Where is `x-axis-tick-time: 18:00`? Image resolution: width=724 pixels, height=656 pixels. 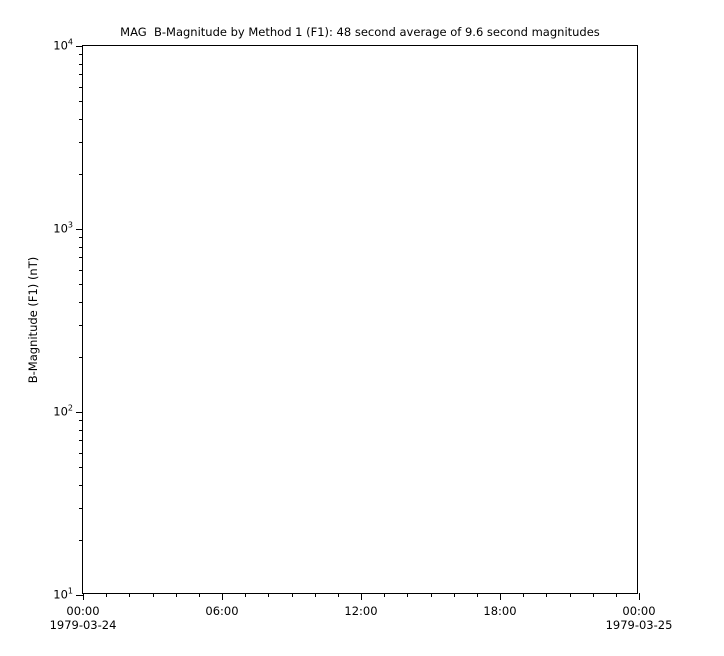
x-axis-tick-time: 18:00 is located at coordinates (500, 611).